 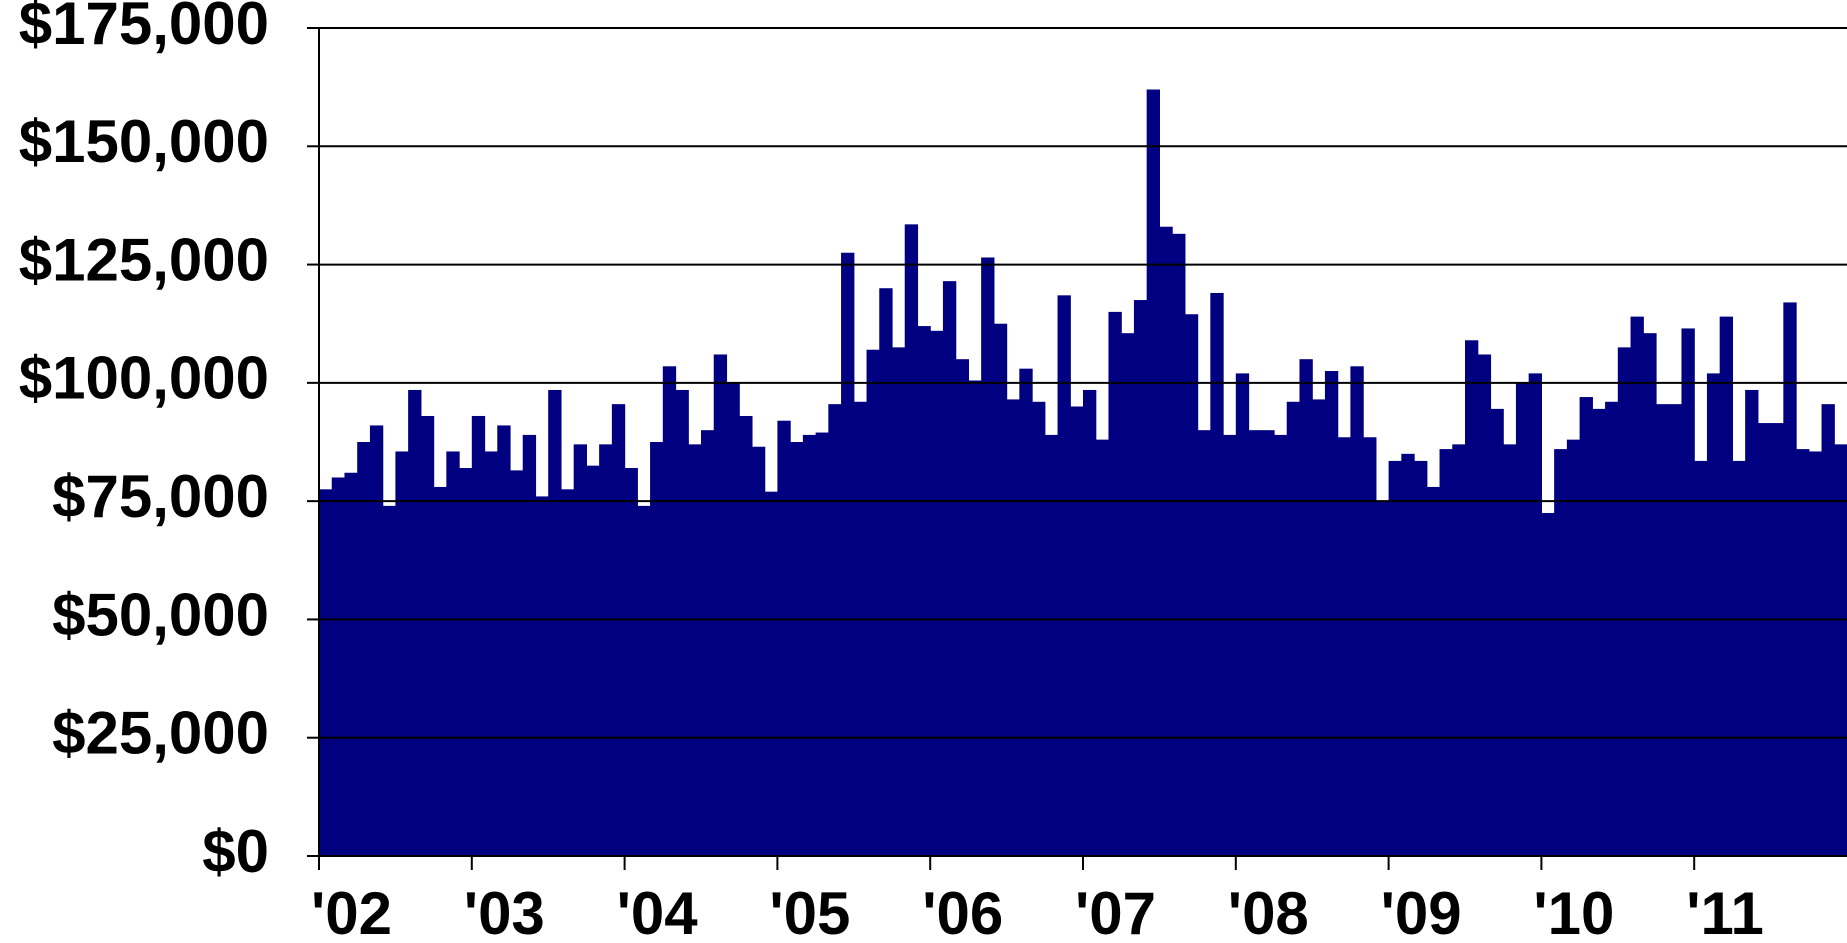 I want to click on y-tick-label: $125,000, so click(x=144, y=259).